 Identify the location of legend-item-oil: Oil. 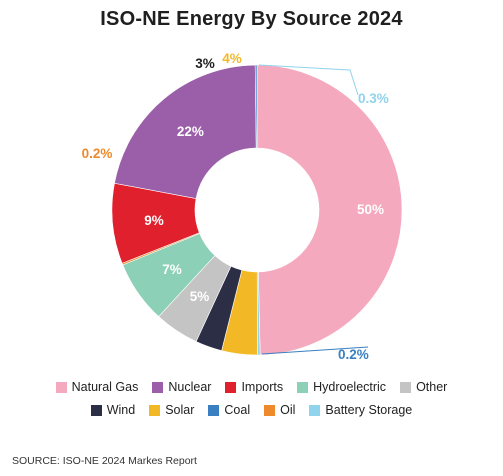
(279, 410).